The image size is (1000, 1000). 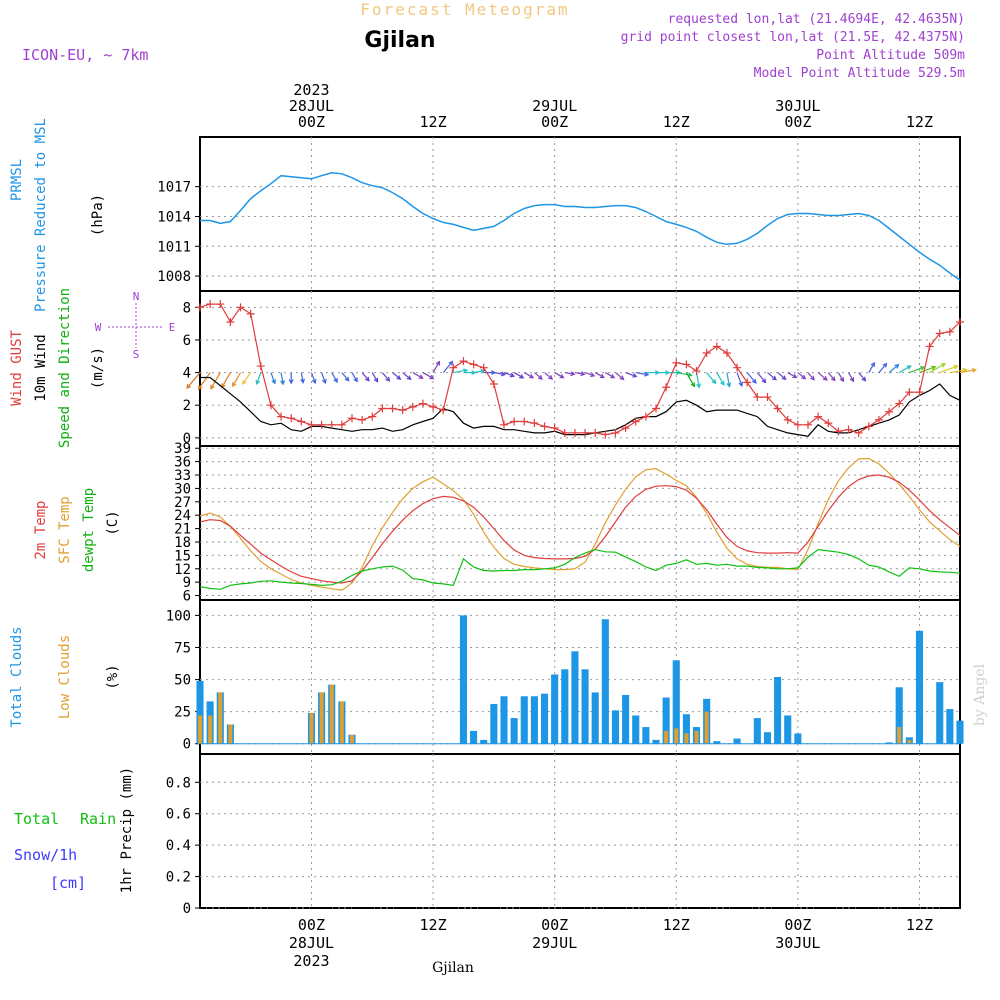 I want to click on temp-frame, so click(x=580, y=523).